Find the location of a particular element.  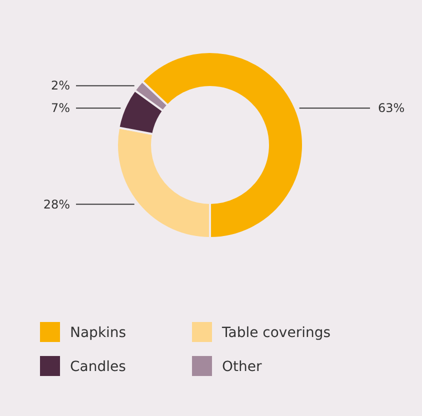

data-label: 63% is located at coordinates (391, 108).